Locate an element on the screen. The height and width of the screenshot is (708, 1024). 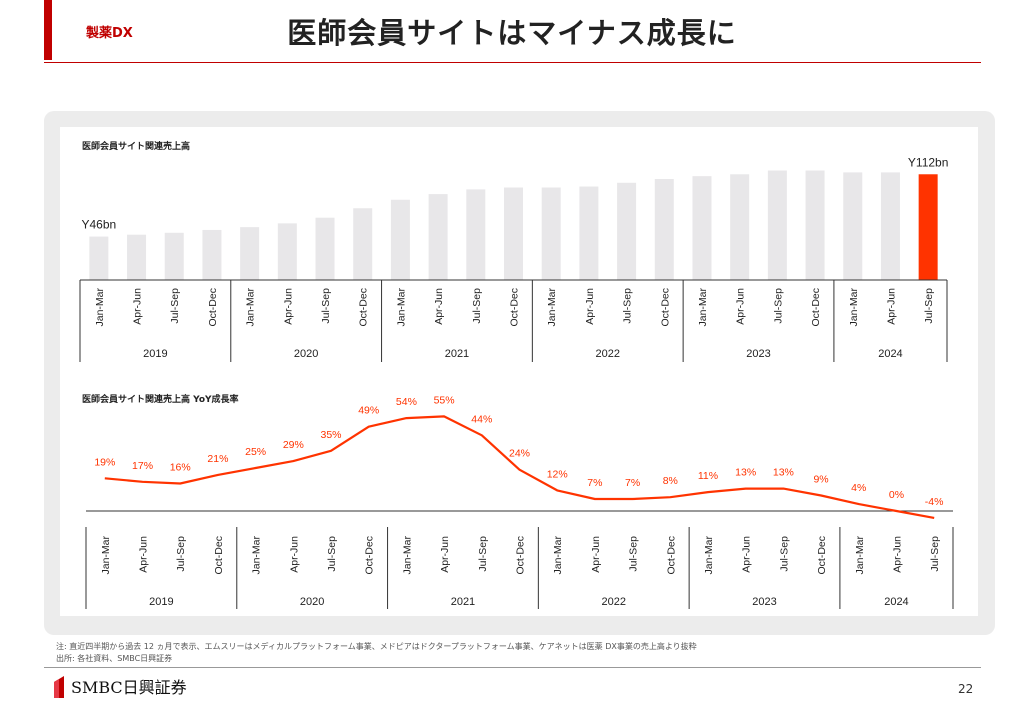
year-label: 2024 is located at coordinates (896, 602).